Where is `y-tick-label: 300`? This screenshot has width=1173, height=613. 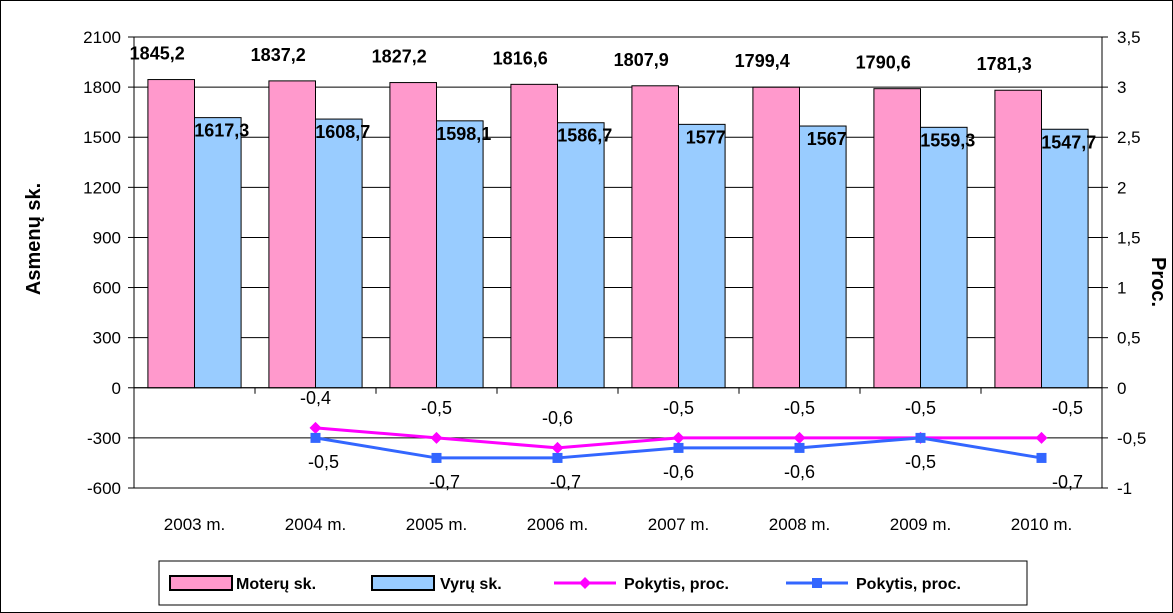
y-tick-label: 300 is located at coordinates (107, 338).